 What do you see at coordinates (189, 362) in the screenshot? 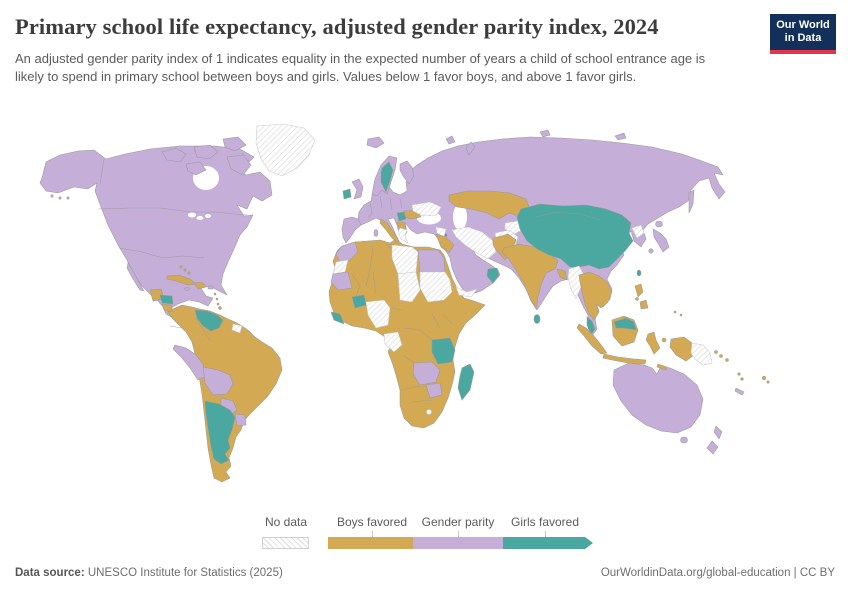
I see `country-peru` at bounding box center [189, 362].